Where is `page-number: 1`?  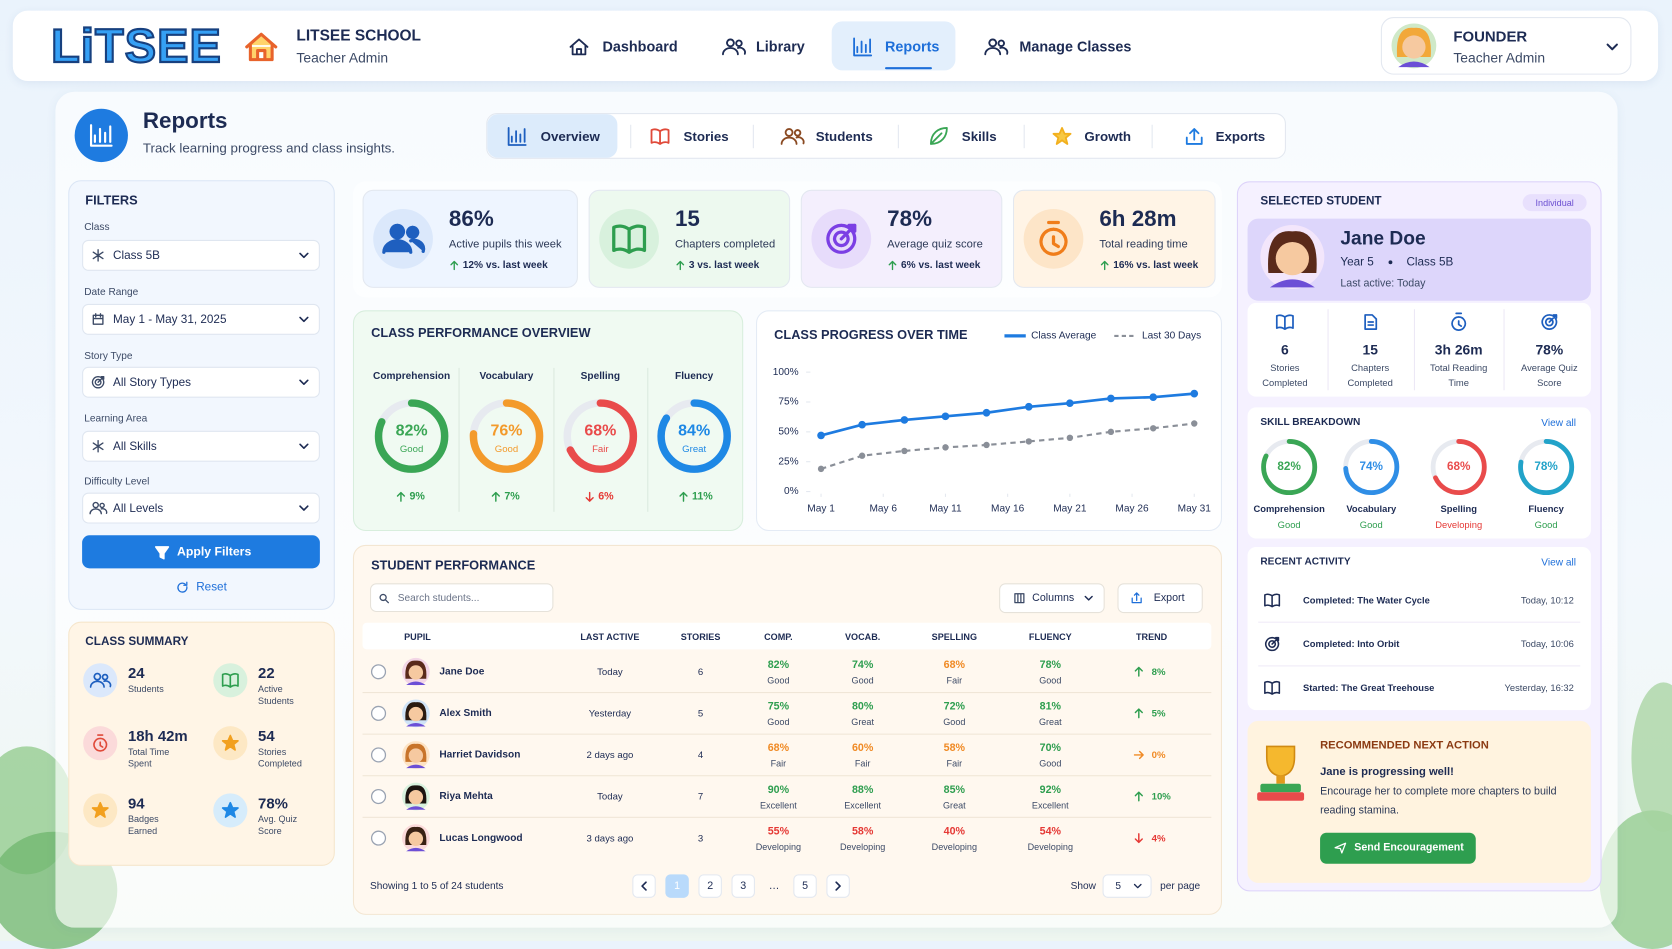 page-number: 1 is located at coordinates (677, 886).